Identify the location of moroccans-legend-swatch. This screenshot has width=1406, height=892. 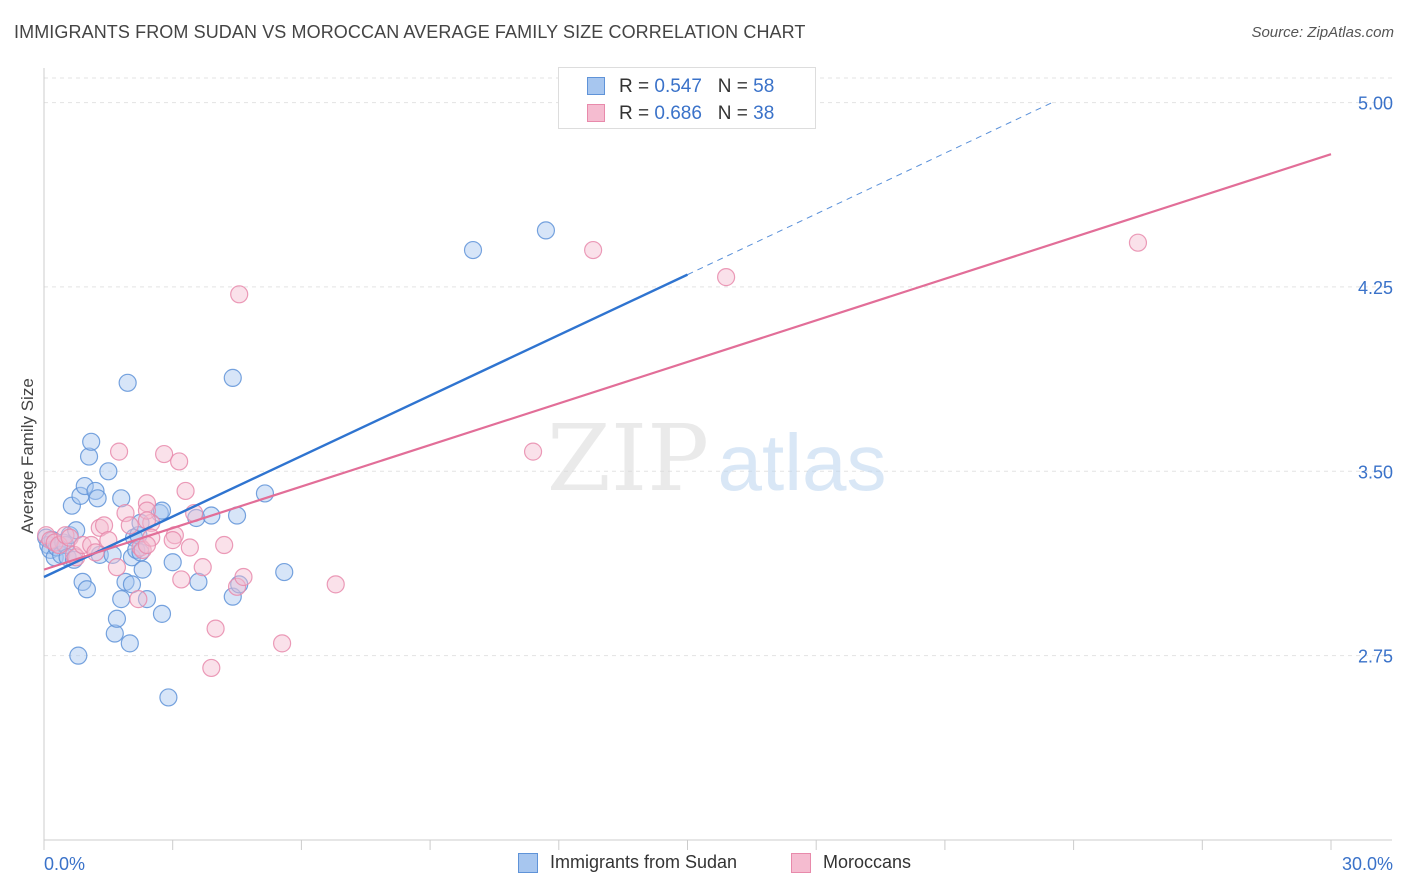
(801, 863).